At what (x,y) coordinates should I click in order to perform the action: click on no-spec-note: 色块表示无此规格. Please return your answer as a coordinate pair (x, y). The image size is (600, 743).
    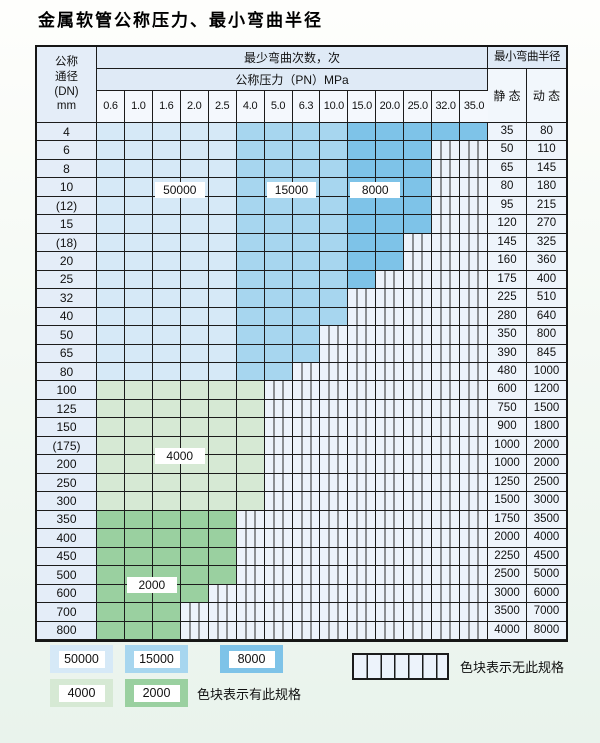
    Looking at the image, I should click on (512, 667).